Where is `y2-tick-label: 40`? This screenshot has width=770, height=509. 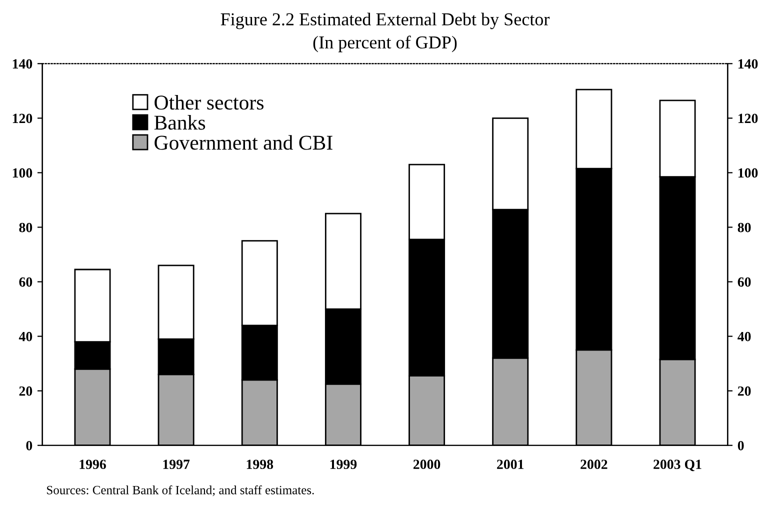
y2-tick-label: 40 is located at coordinates (744, 337).